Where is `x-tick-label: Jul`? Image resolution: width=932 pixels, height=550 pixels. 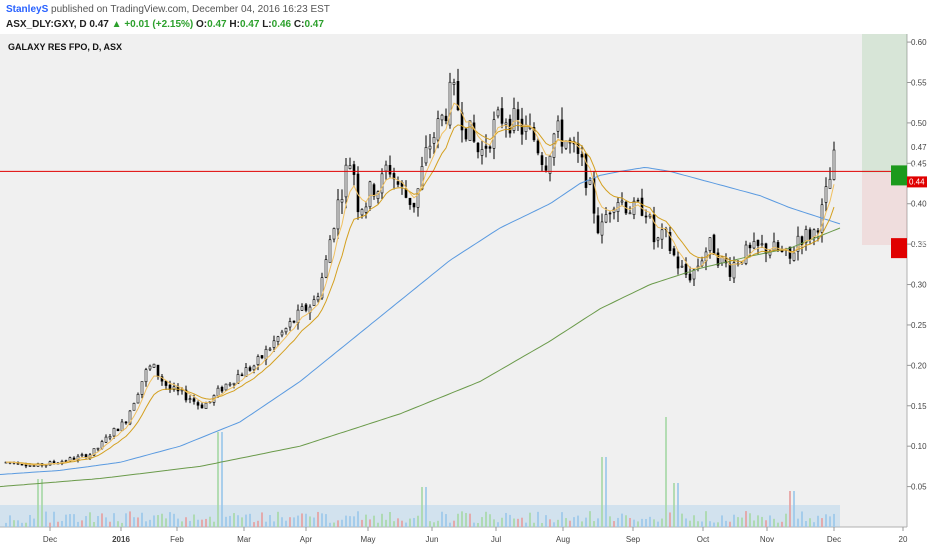
x-tick-label: Jul is located at coordinates (496, 539).